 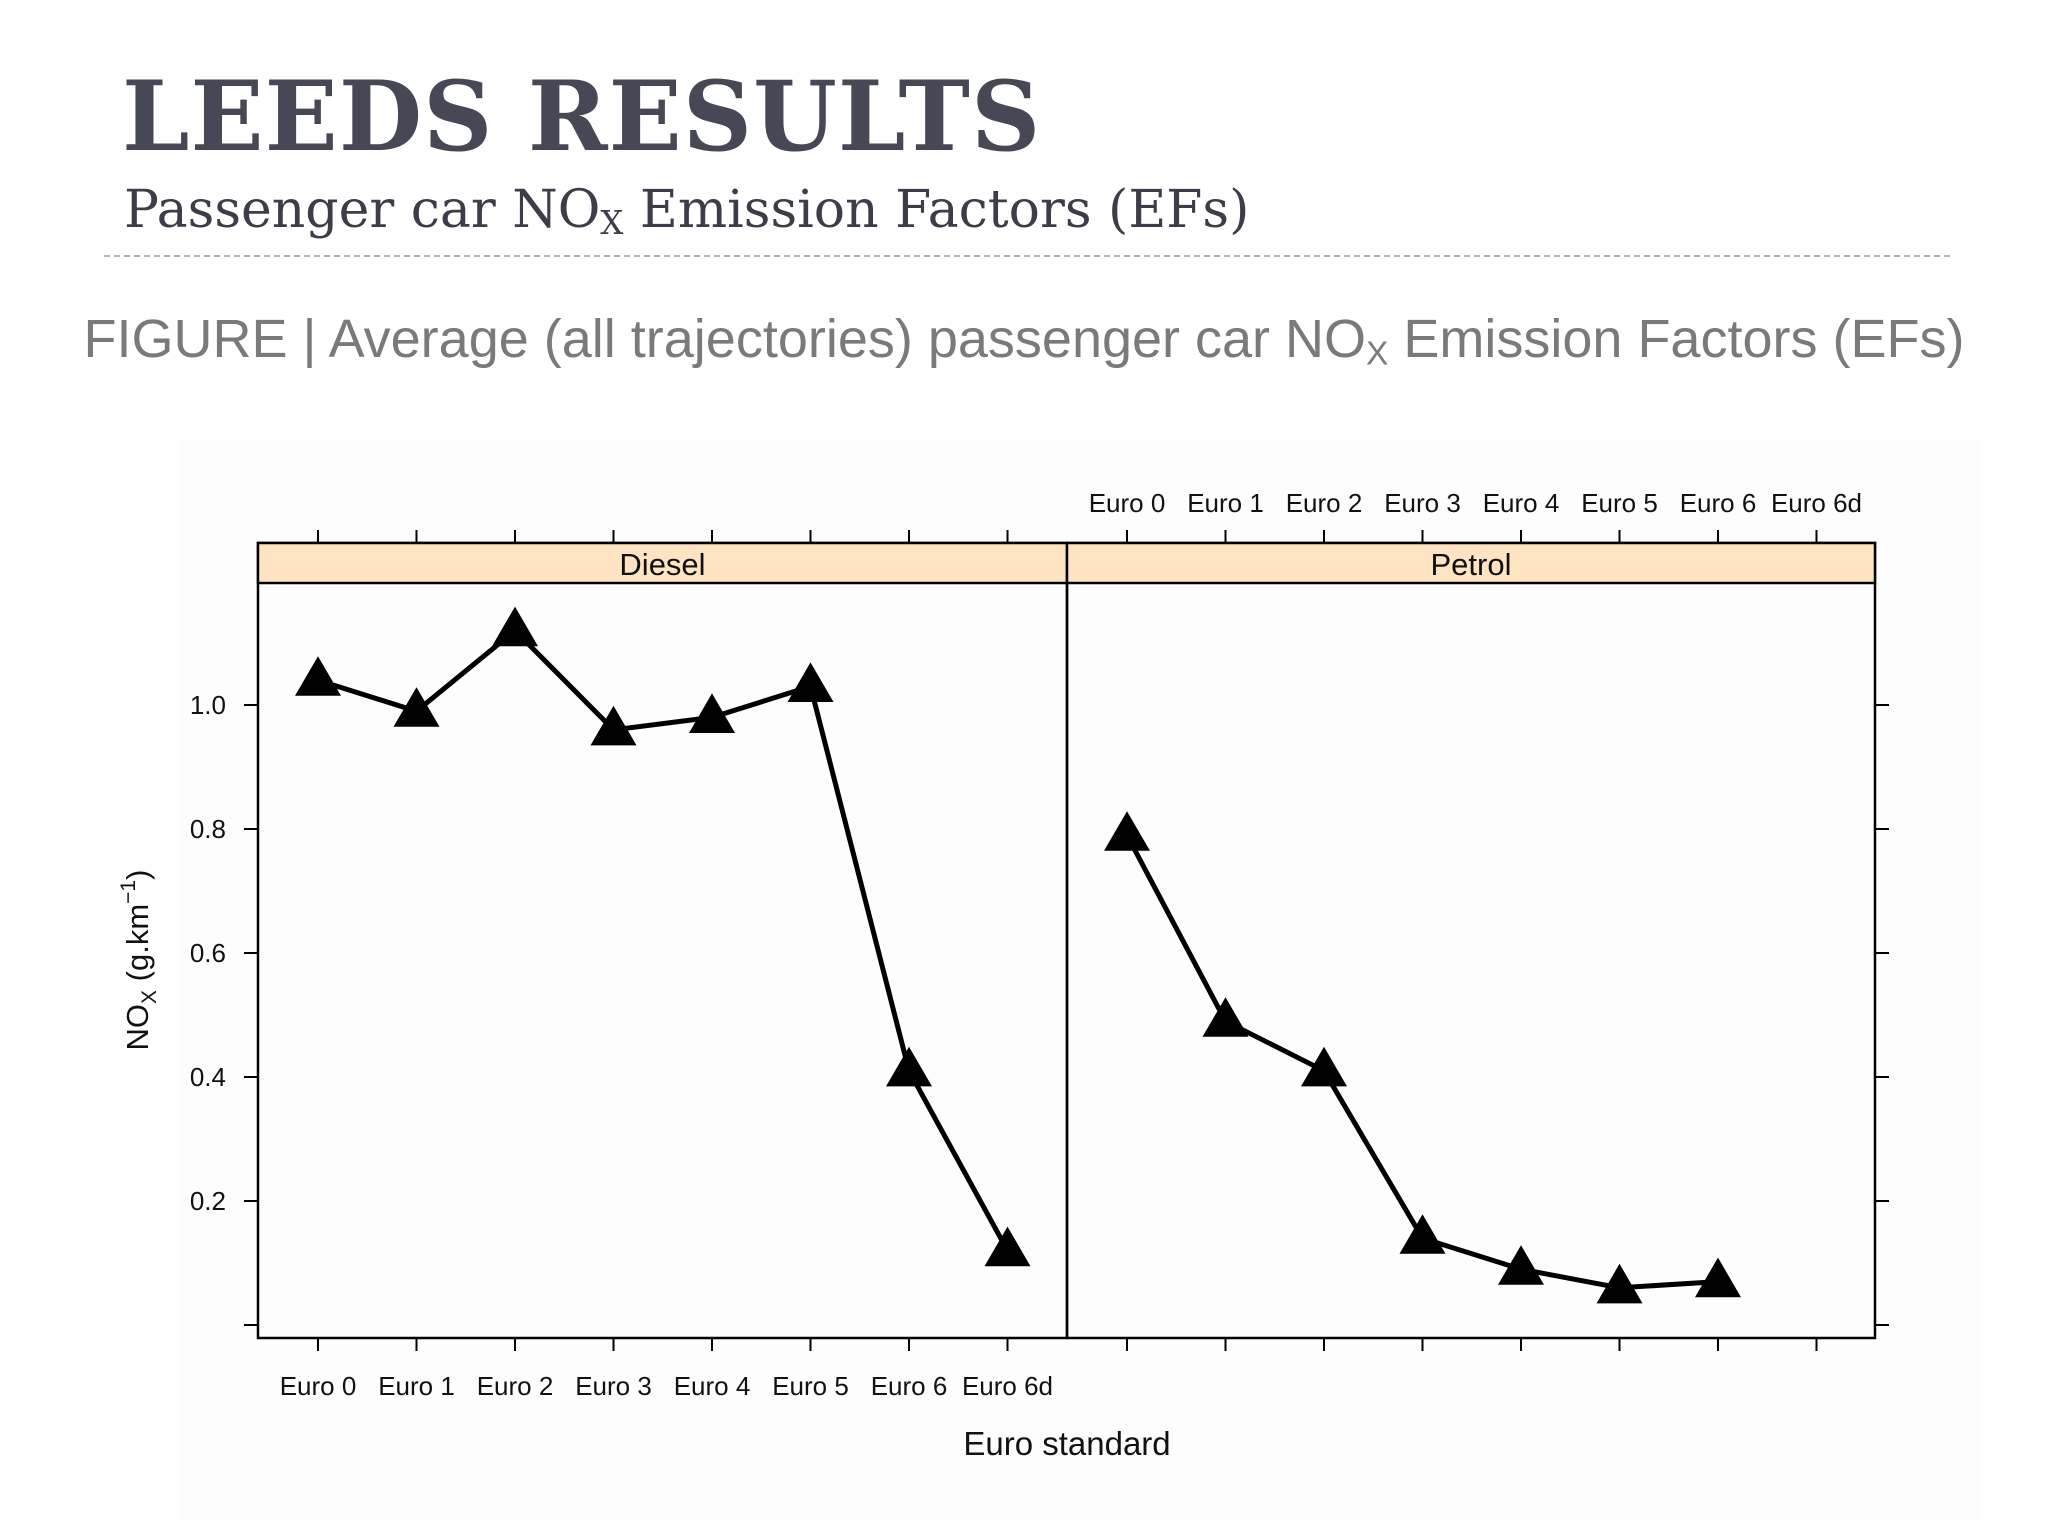 I want to click on y-axis-label-rest: (g.km, so click(x=137, y=947).